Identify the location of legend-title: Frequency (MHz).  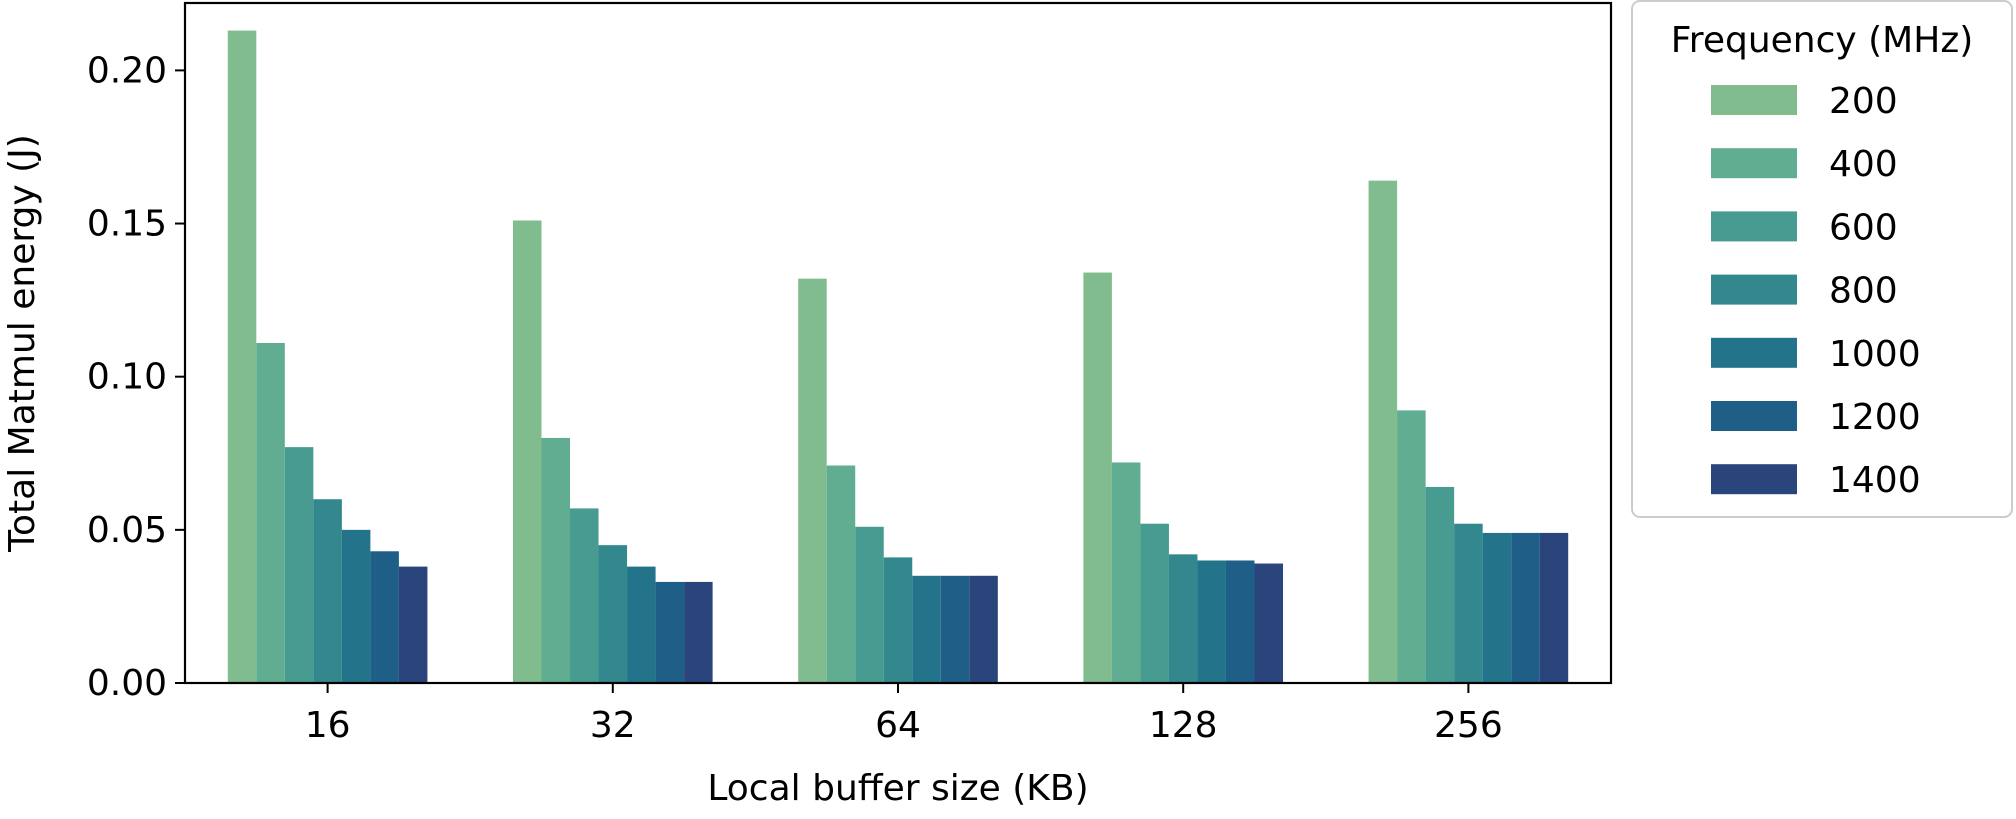
(1822, 40).